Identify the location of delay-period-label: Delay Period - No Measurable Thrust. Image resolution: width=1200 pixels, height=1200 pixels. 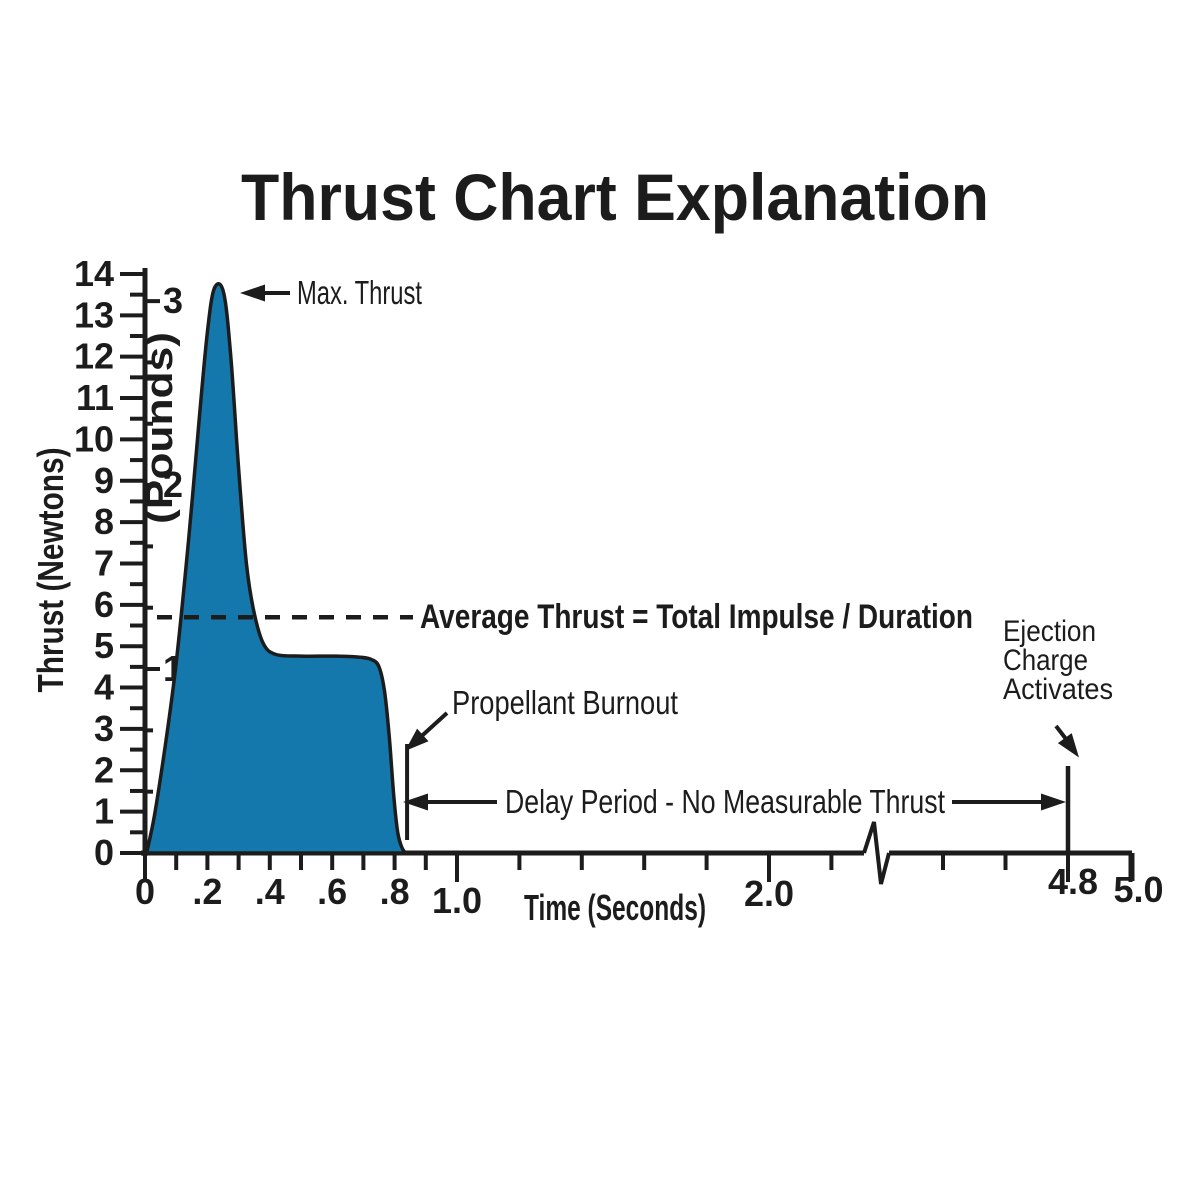
(725, 801).